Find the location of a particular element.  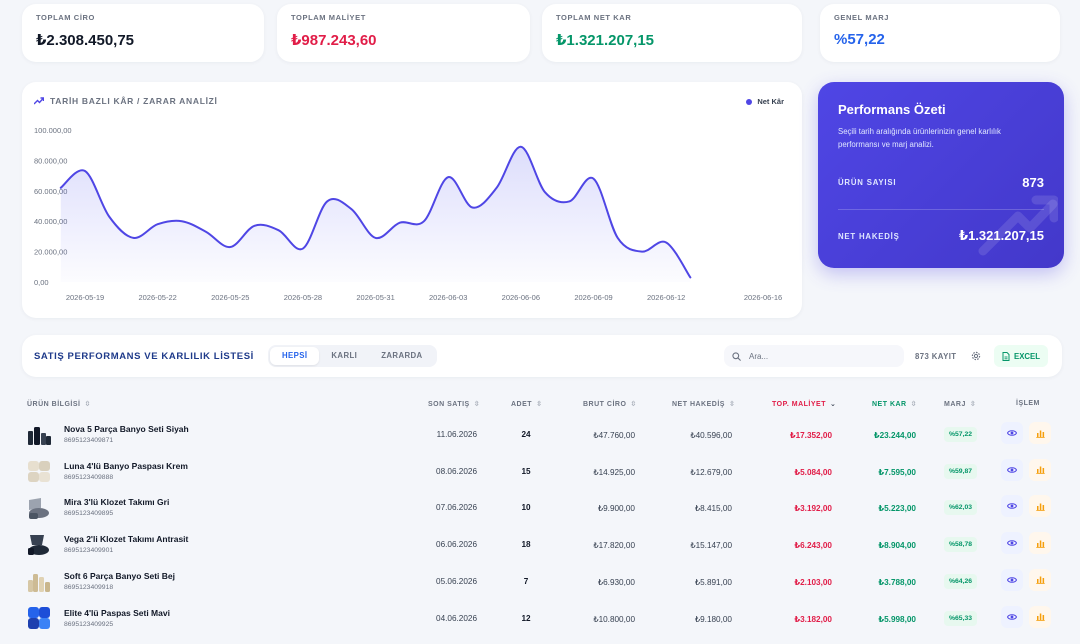

y-tick-label: 80.000,00 is located at coordinates (50, 160).